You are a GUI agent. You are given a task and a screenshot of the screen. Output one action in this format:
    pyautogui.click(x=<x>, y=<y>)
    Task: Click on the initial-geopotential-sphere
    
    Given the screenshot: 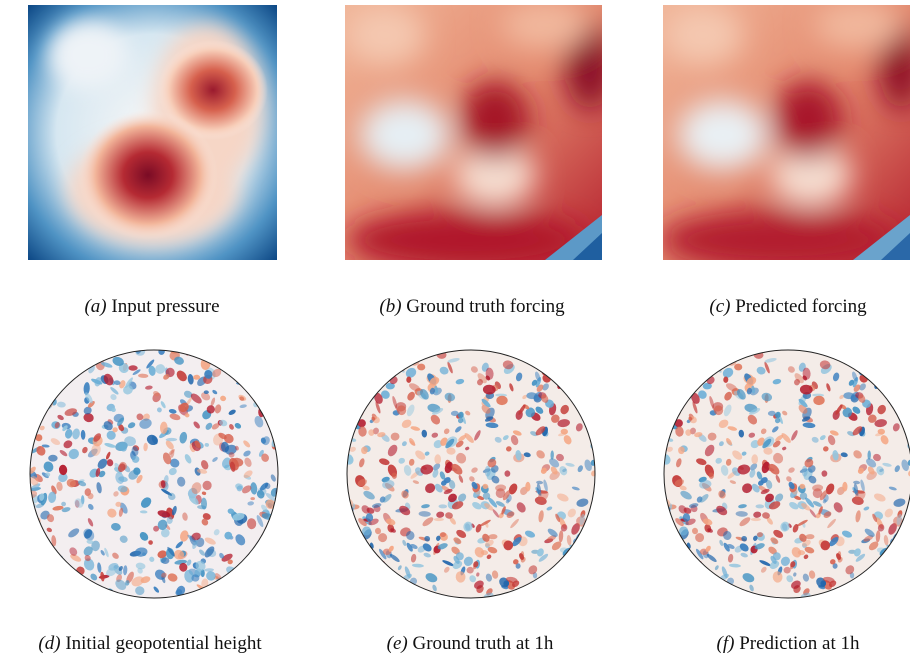 What is the action you would take?
    pyautogui.click(x=154, y=474)
    